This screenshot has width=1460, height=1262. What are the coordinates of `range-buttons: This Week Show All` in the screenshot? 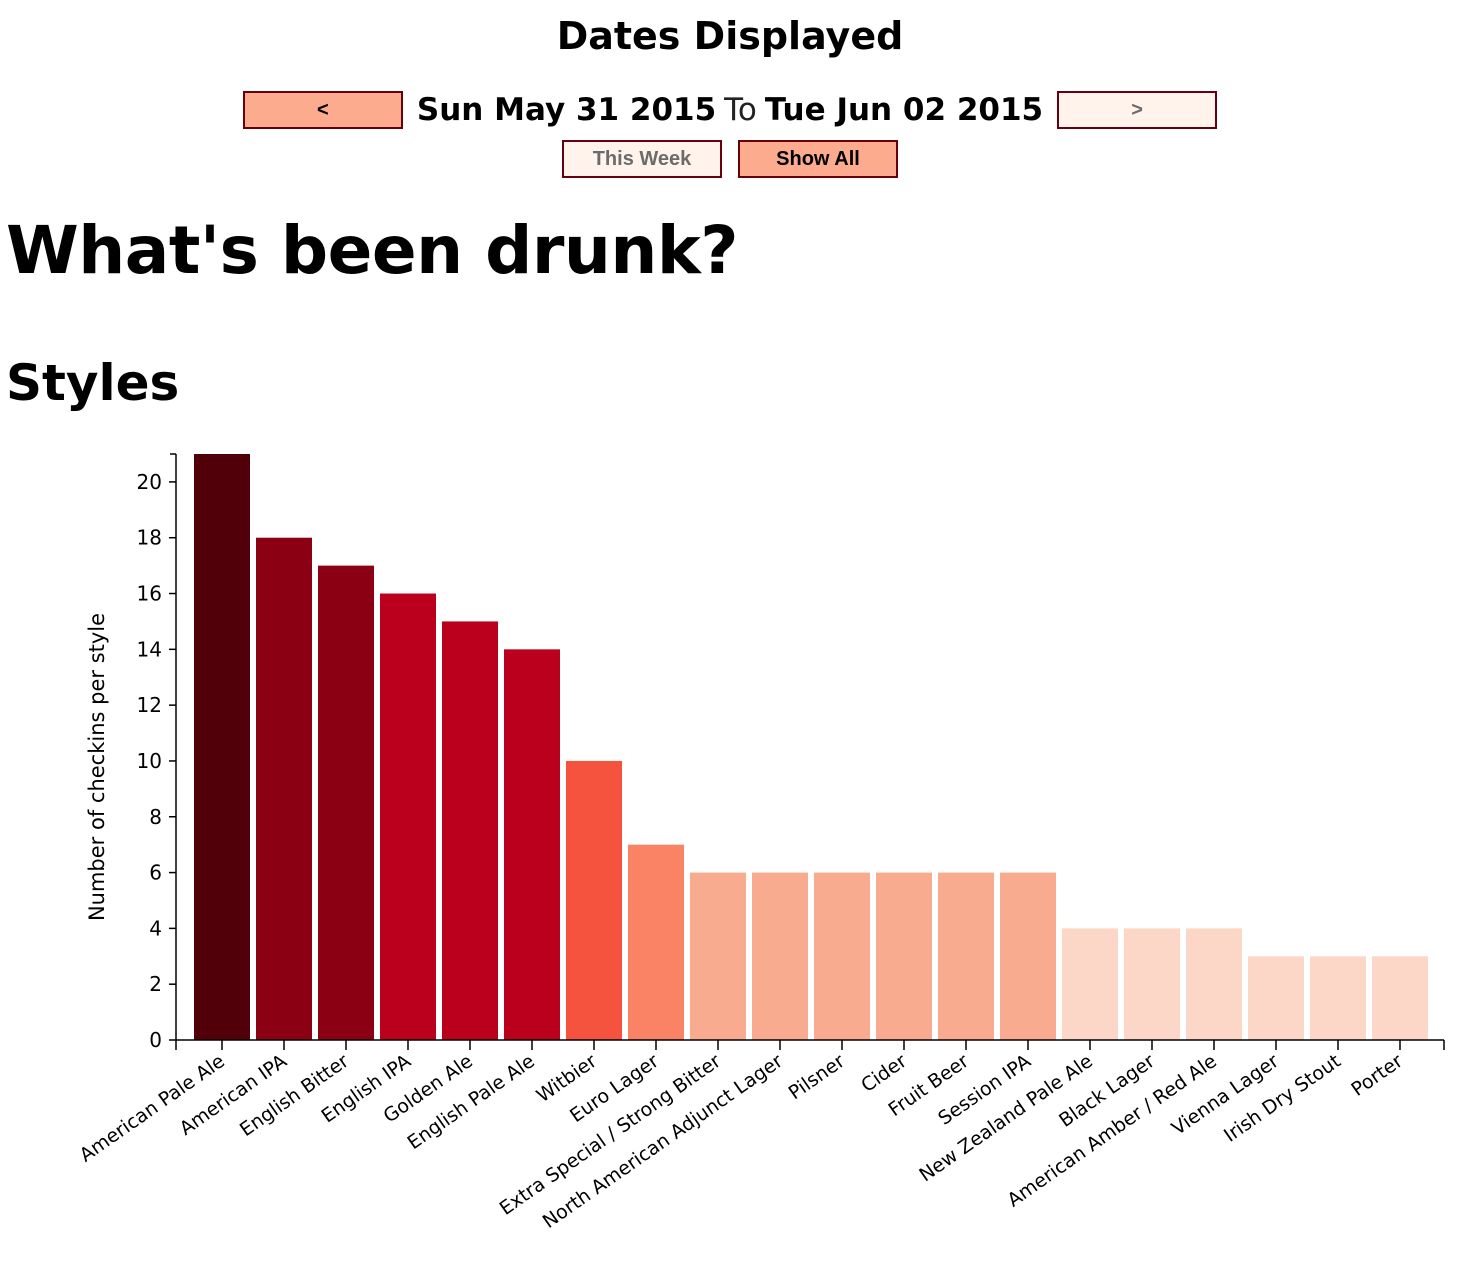 It's located at (730, 160).